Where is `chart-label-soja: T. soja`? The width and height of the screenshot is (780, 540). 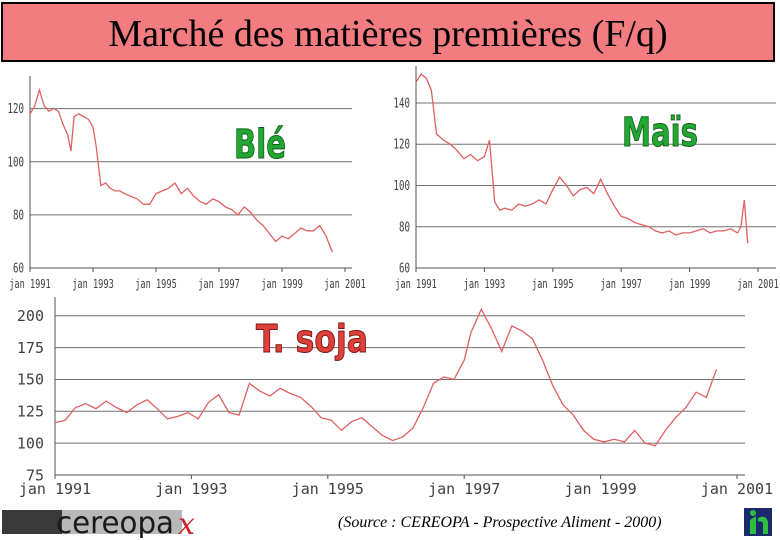 chart-label-soja: T. soja is located at coordinates (312, 339).